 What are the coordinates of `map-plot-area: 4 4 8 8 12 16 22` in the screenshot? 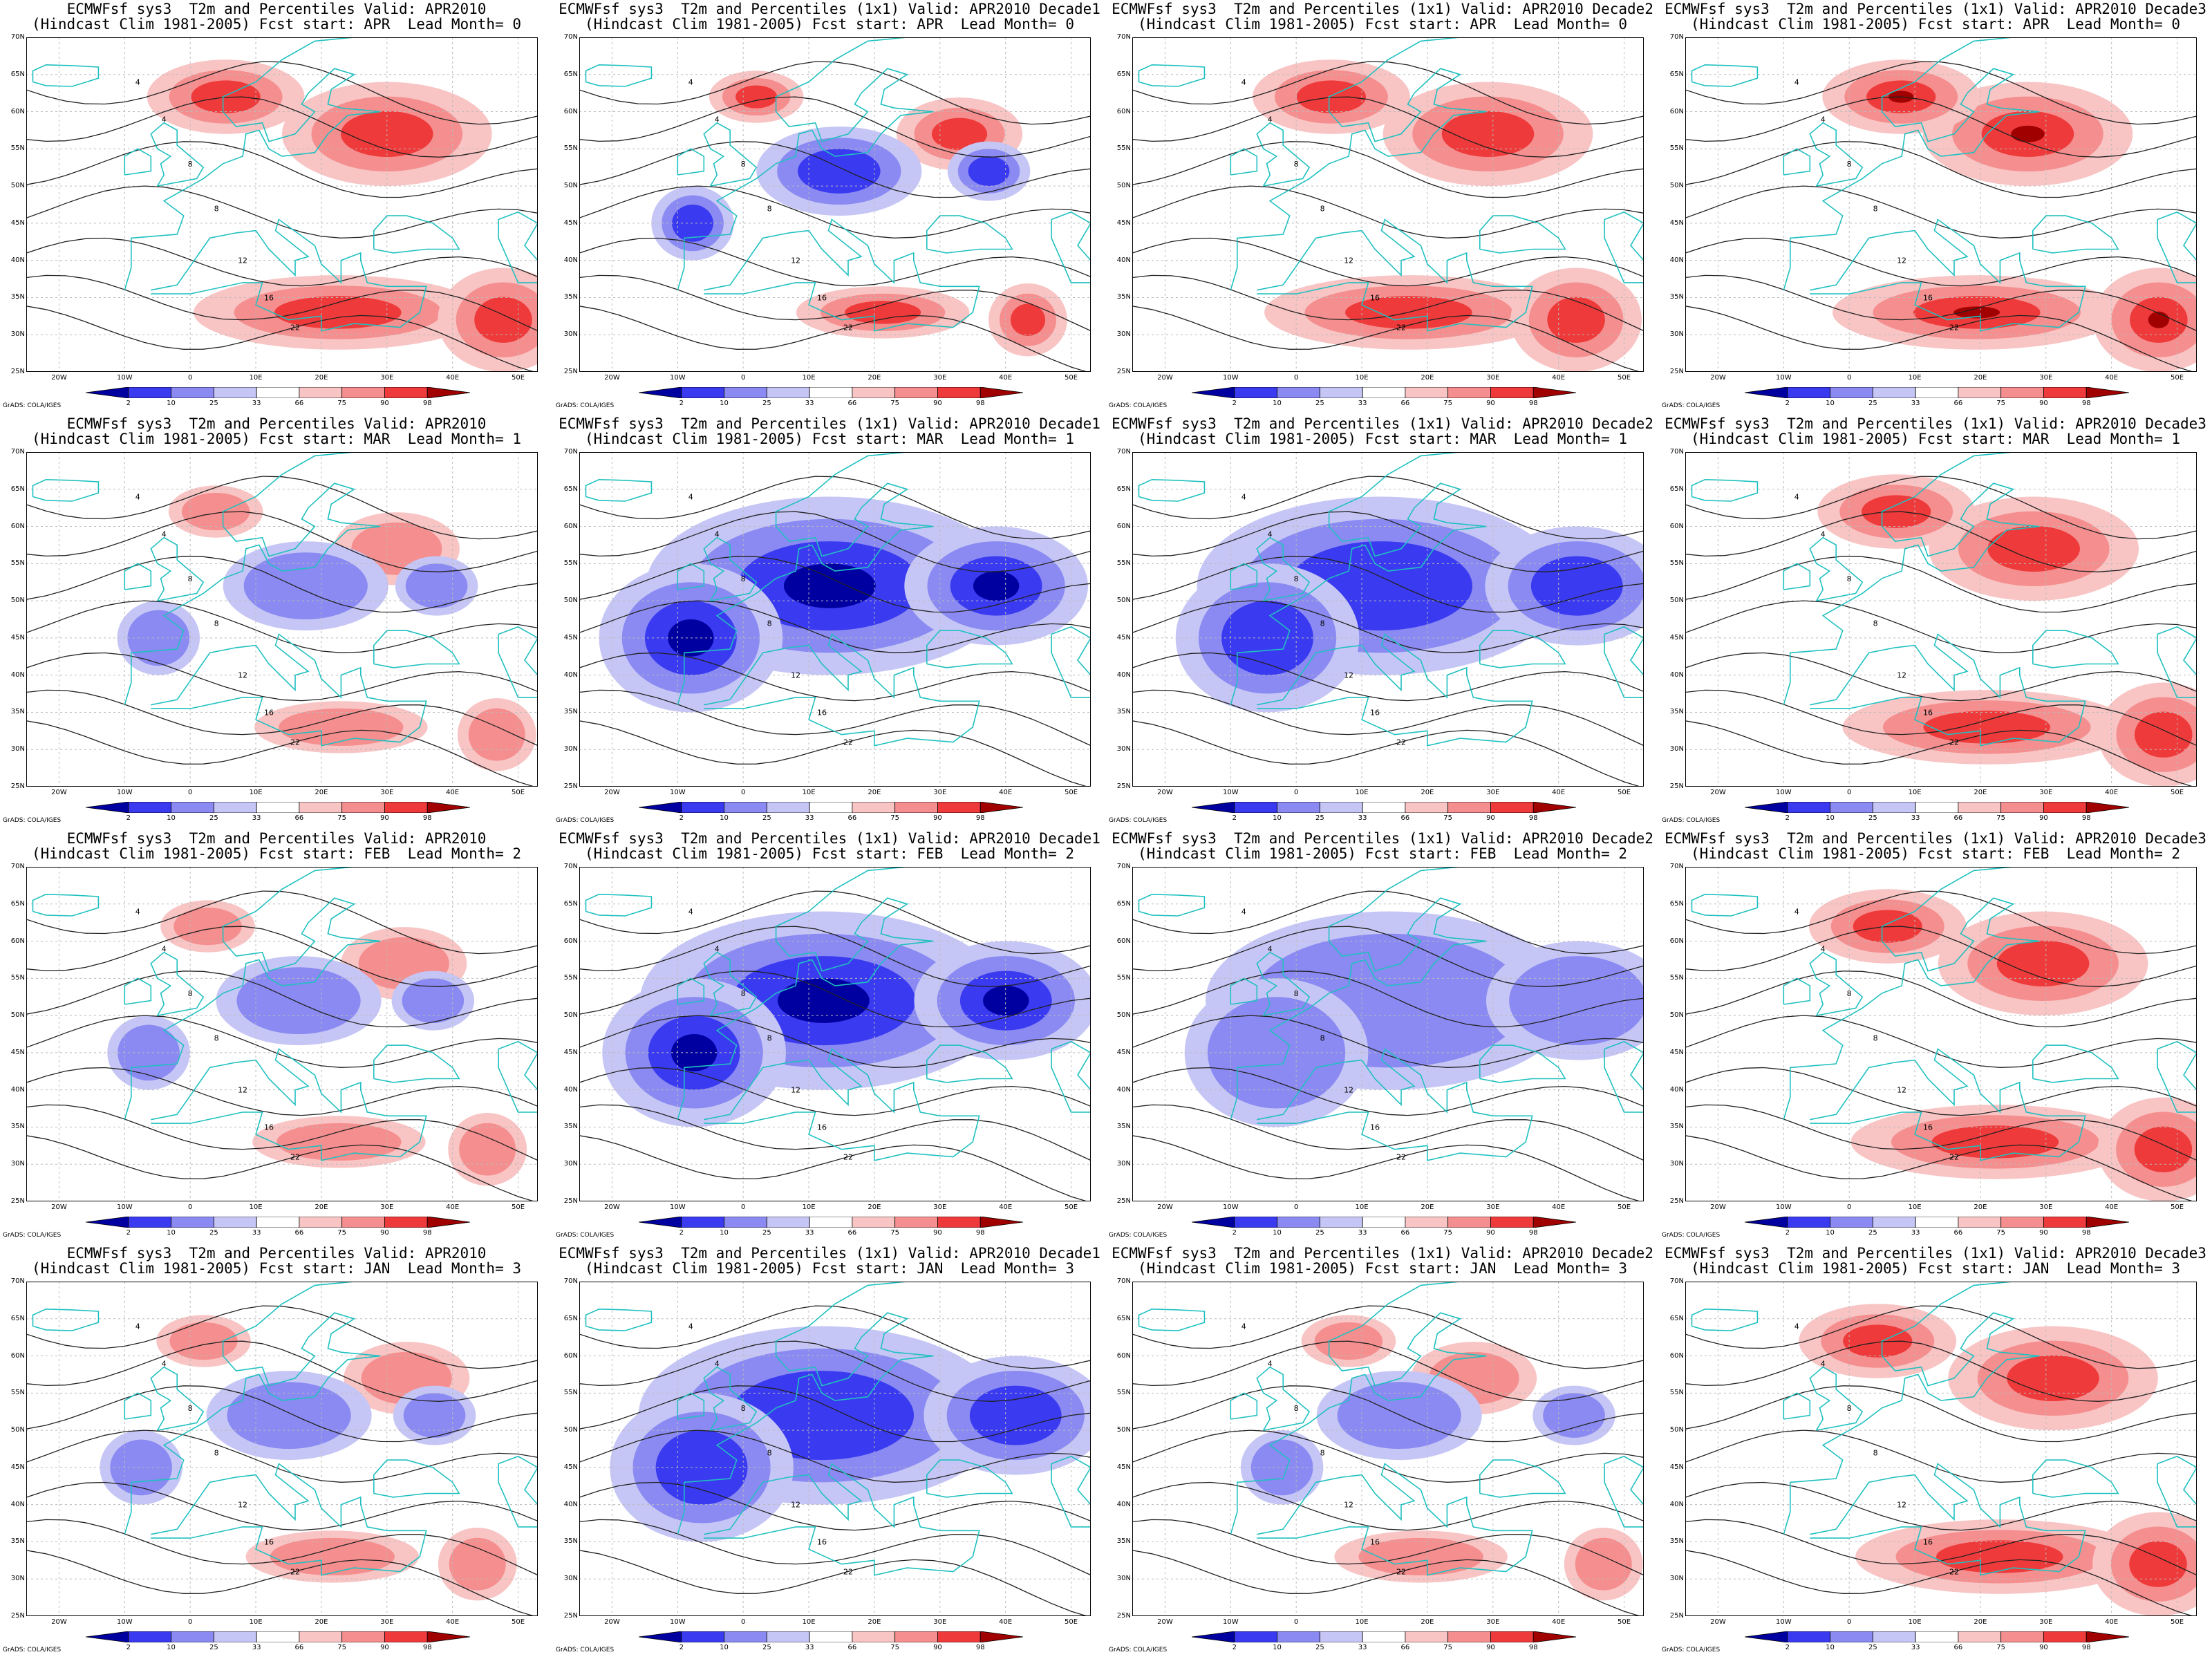 It's located at (1941, 619).